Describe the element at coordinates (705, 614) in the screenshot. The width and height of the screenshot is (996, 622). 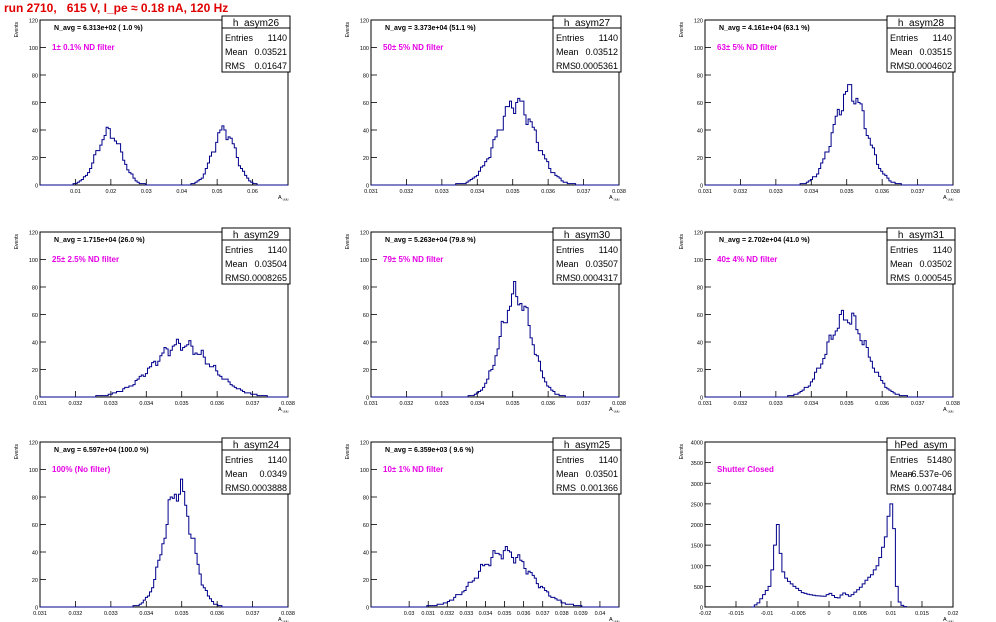
I see `x-tick-label: -0.02` at that location.